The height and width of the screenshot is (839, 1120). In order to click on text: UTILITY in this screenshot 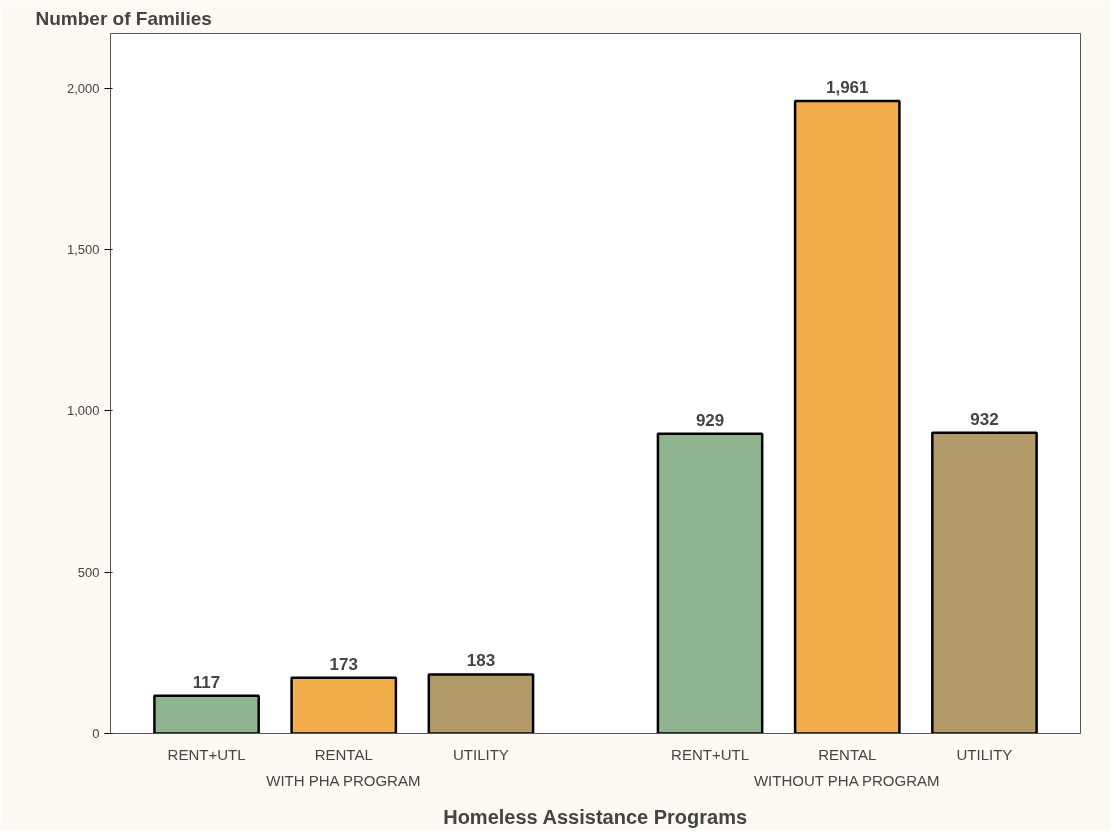, I will do `click(984, 754)`.